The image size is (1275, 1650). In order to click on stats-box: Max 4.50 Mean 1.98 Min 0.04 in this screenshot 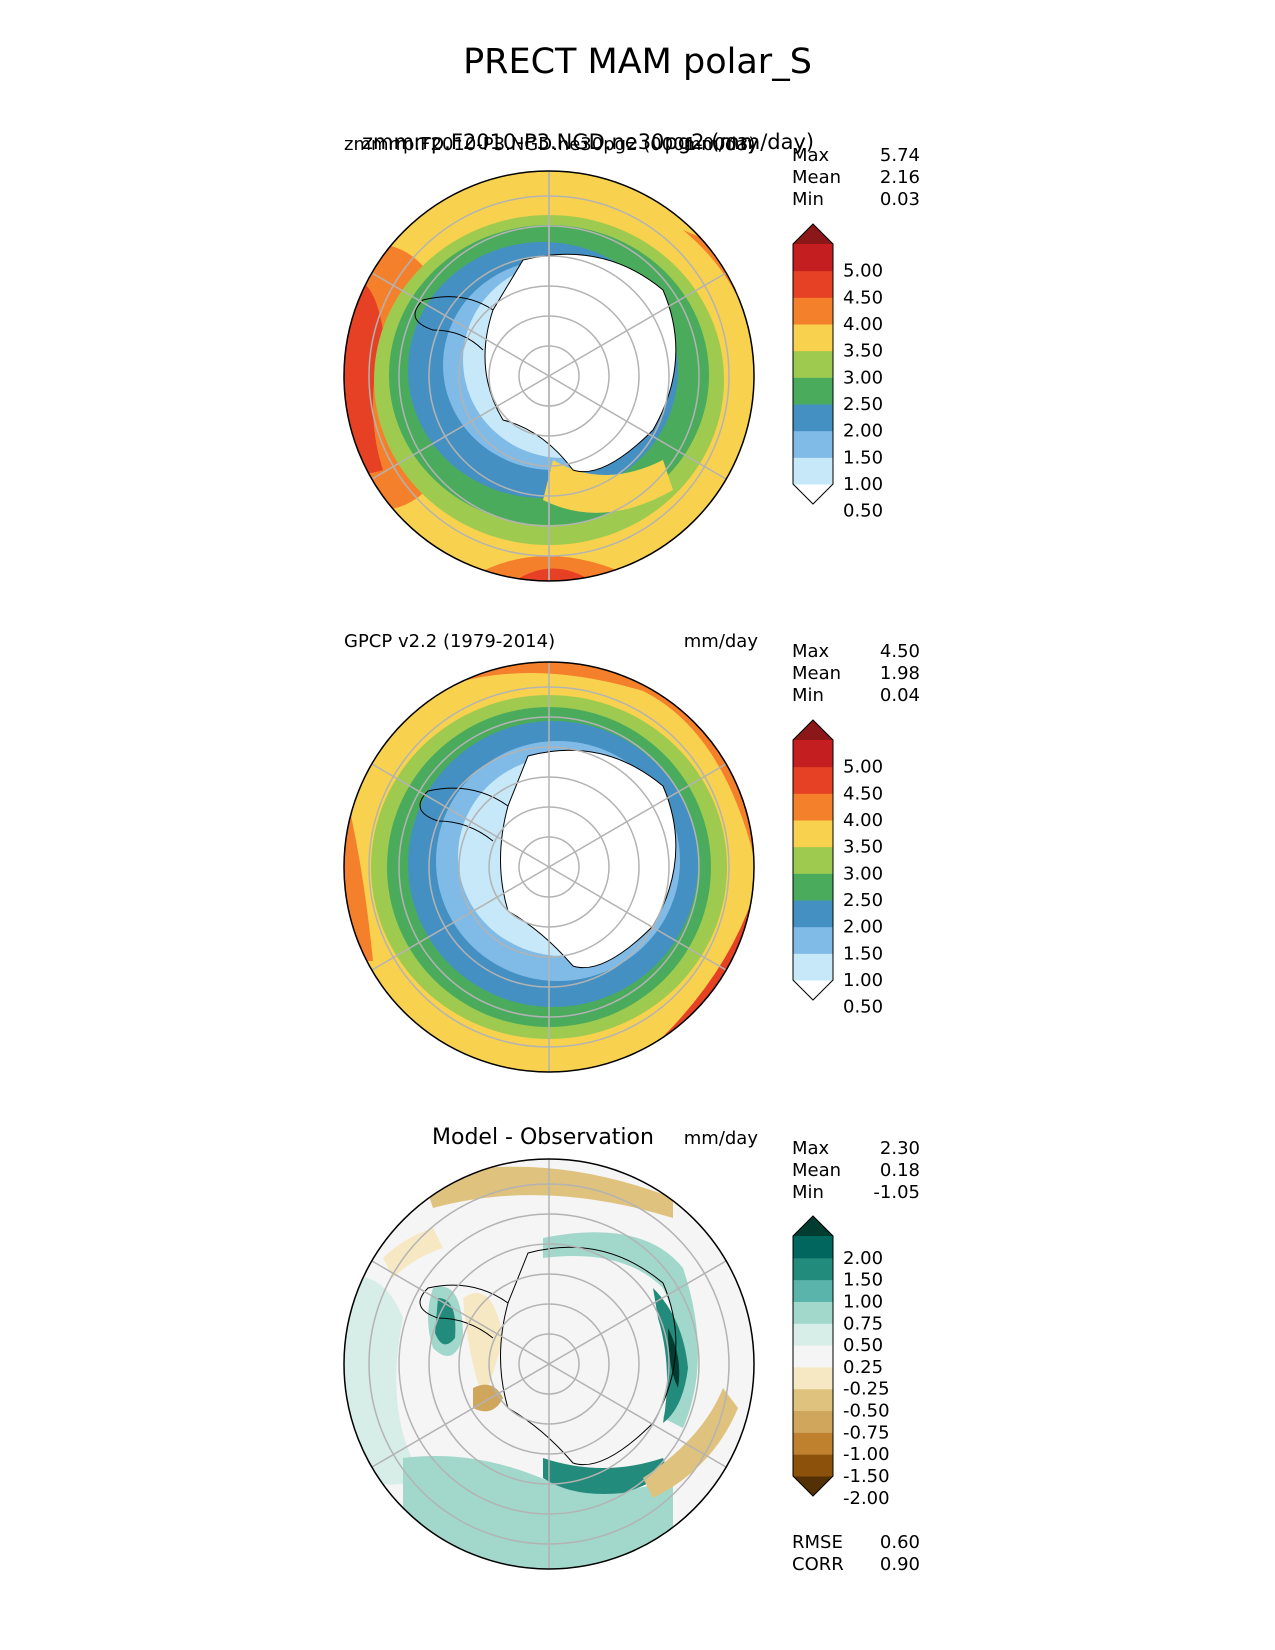, I will do `click(856, 674)`.